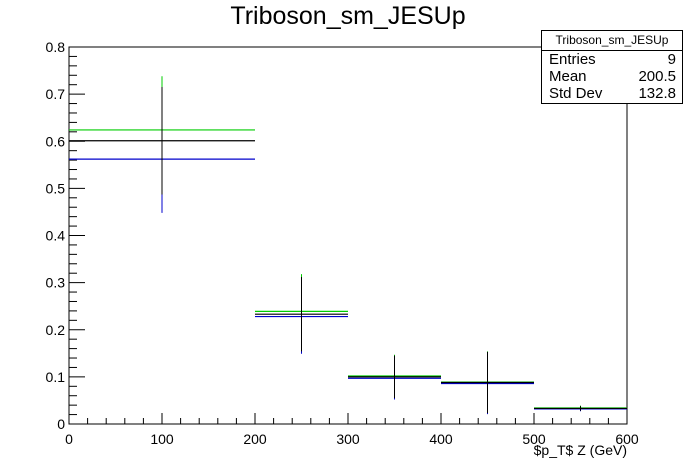  Describe the element at coordinates (56, 330) in the screenshot. I see `y-tick-label: 0.2` at that location.